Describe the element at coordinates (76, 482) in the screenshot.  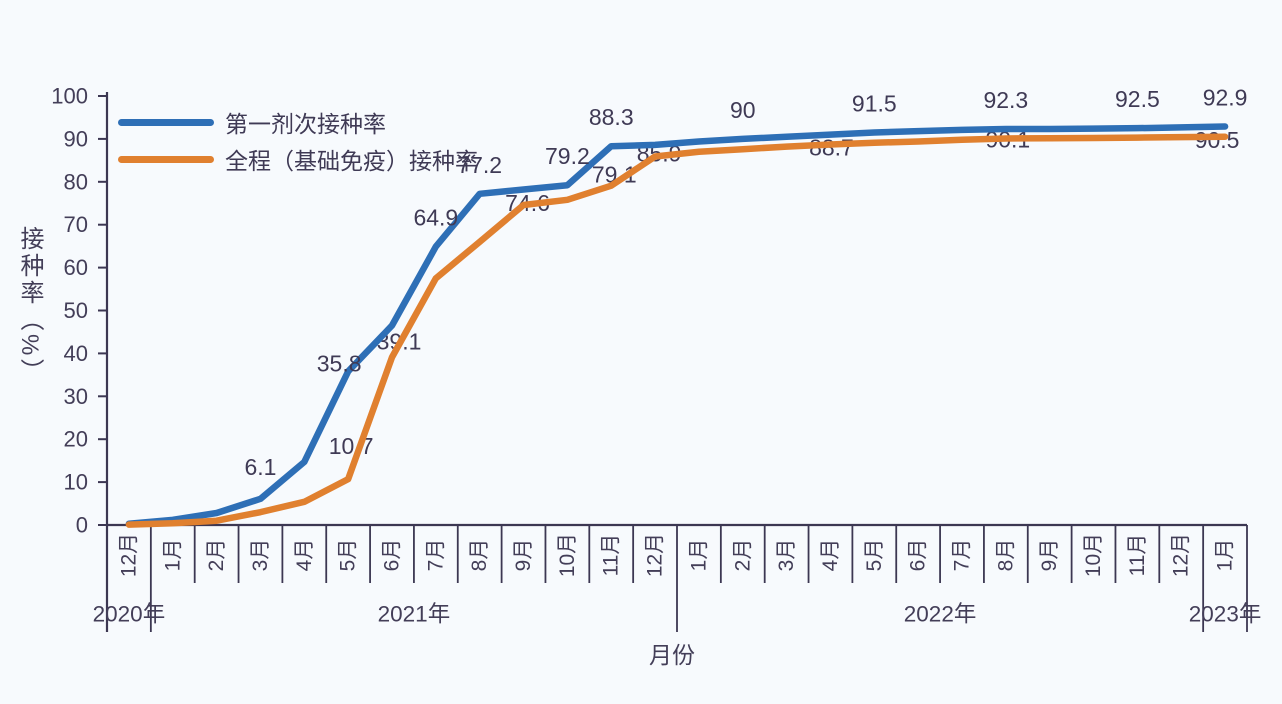
I see `y-tick-label: 10` at that location.